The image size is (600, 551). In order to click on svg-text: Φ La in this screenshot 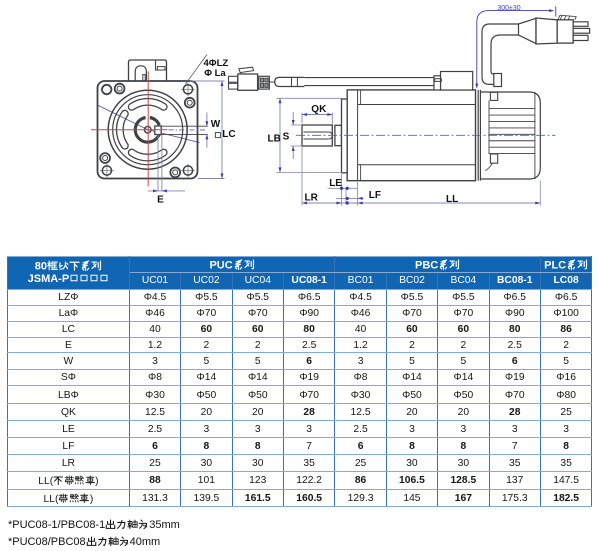, I will do `click(215, 73)`.